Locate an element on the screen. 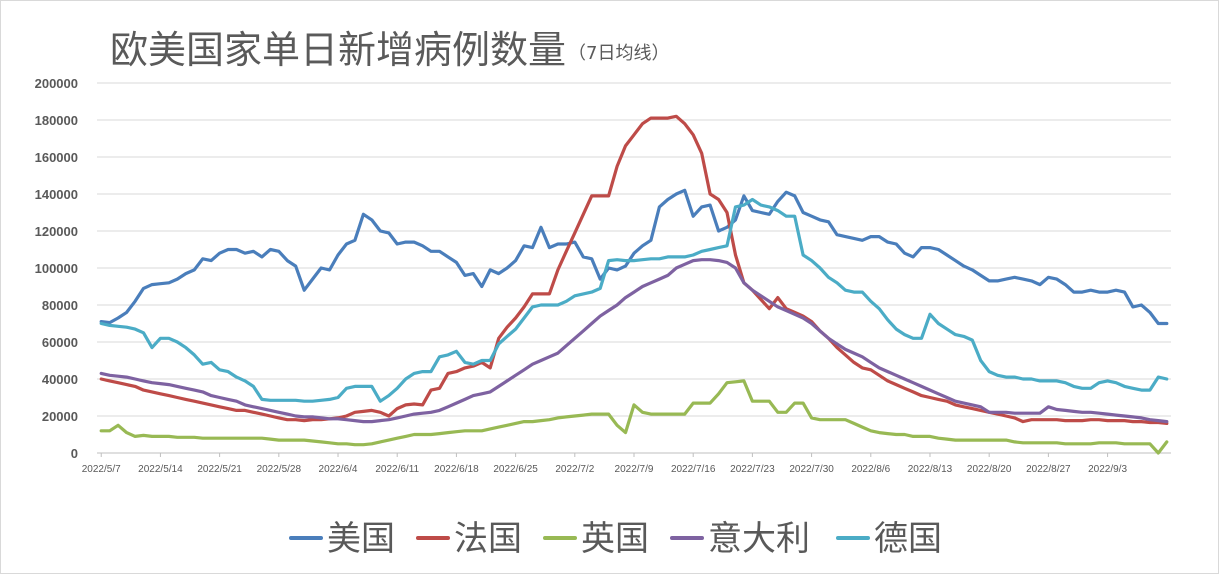  x-tick-label: 2022/8/20 is located at coordinates (989, 469).